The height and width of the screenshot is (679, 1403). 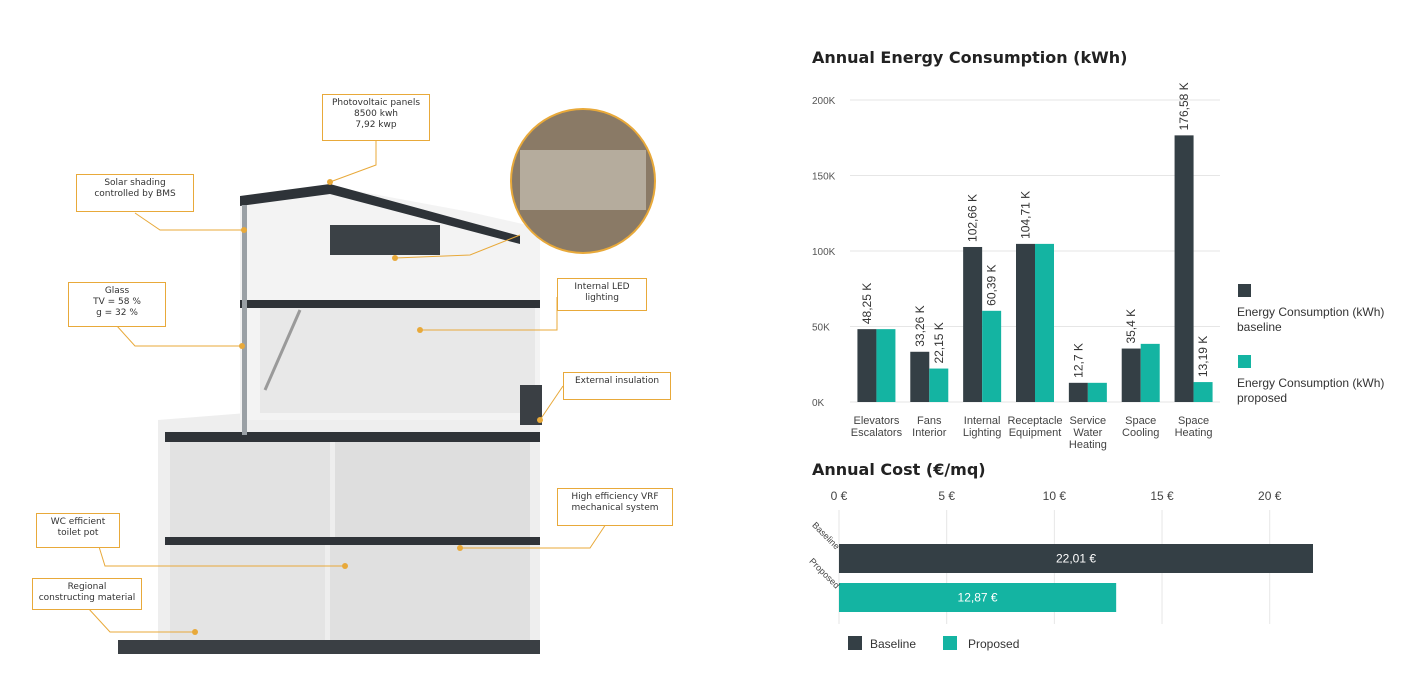 What do you see at coordinates (839, 496) in the screenshot?
I see `x-tick-label: 0 €` at bounding box center [839, 496].